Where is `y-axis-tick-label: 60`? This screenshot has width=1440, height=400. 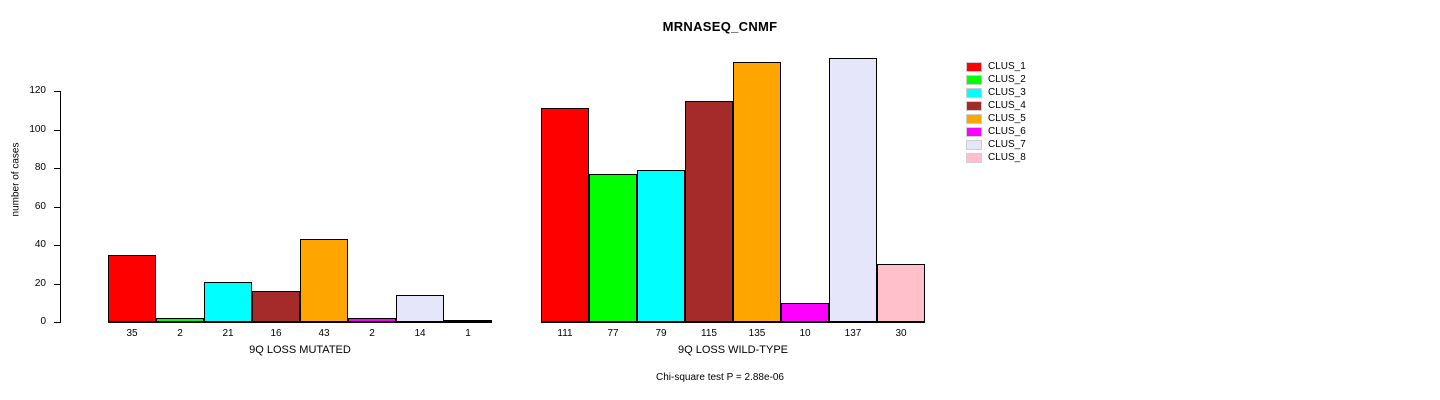 y-axis-tick-label: 60 is located at coordinates (40, 206).